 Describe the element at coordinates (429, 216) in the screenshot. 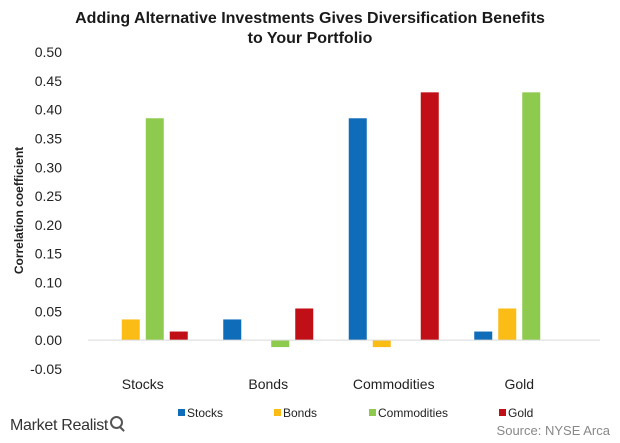

I see `bar-commodities-gold` at that location.